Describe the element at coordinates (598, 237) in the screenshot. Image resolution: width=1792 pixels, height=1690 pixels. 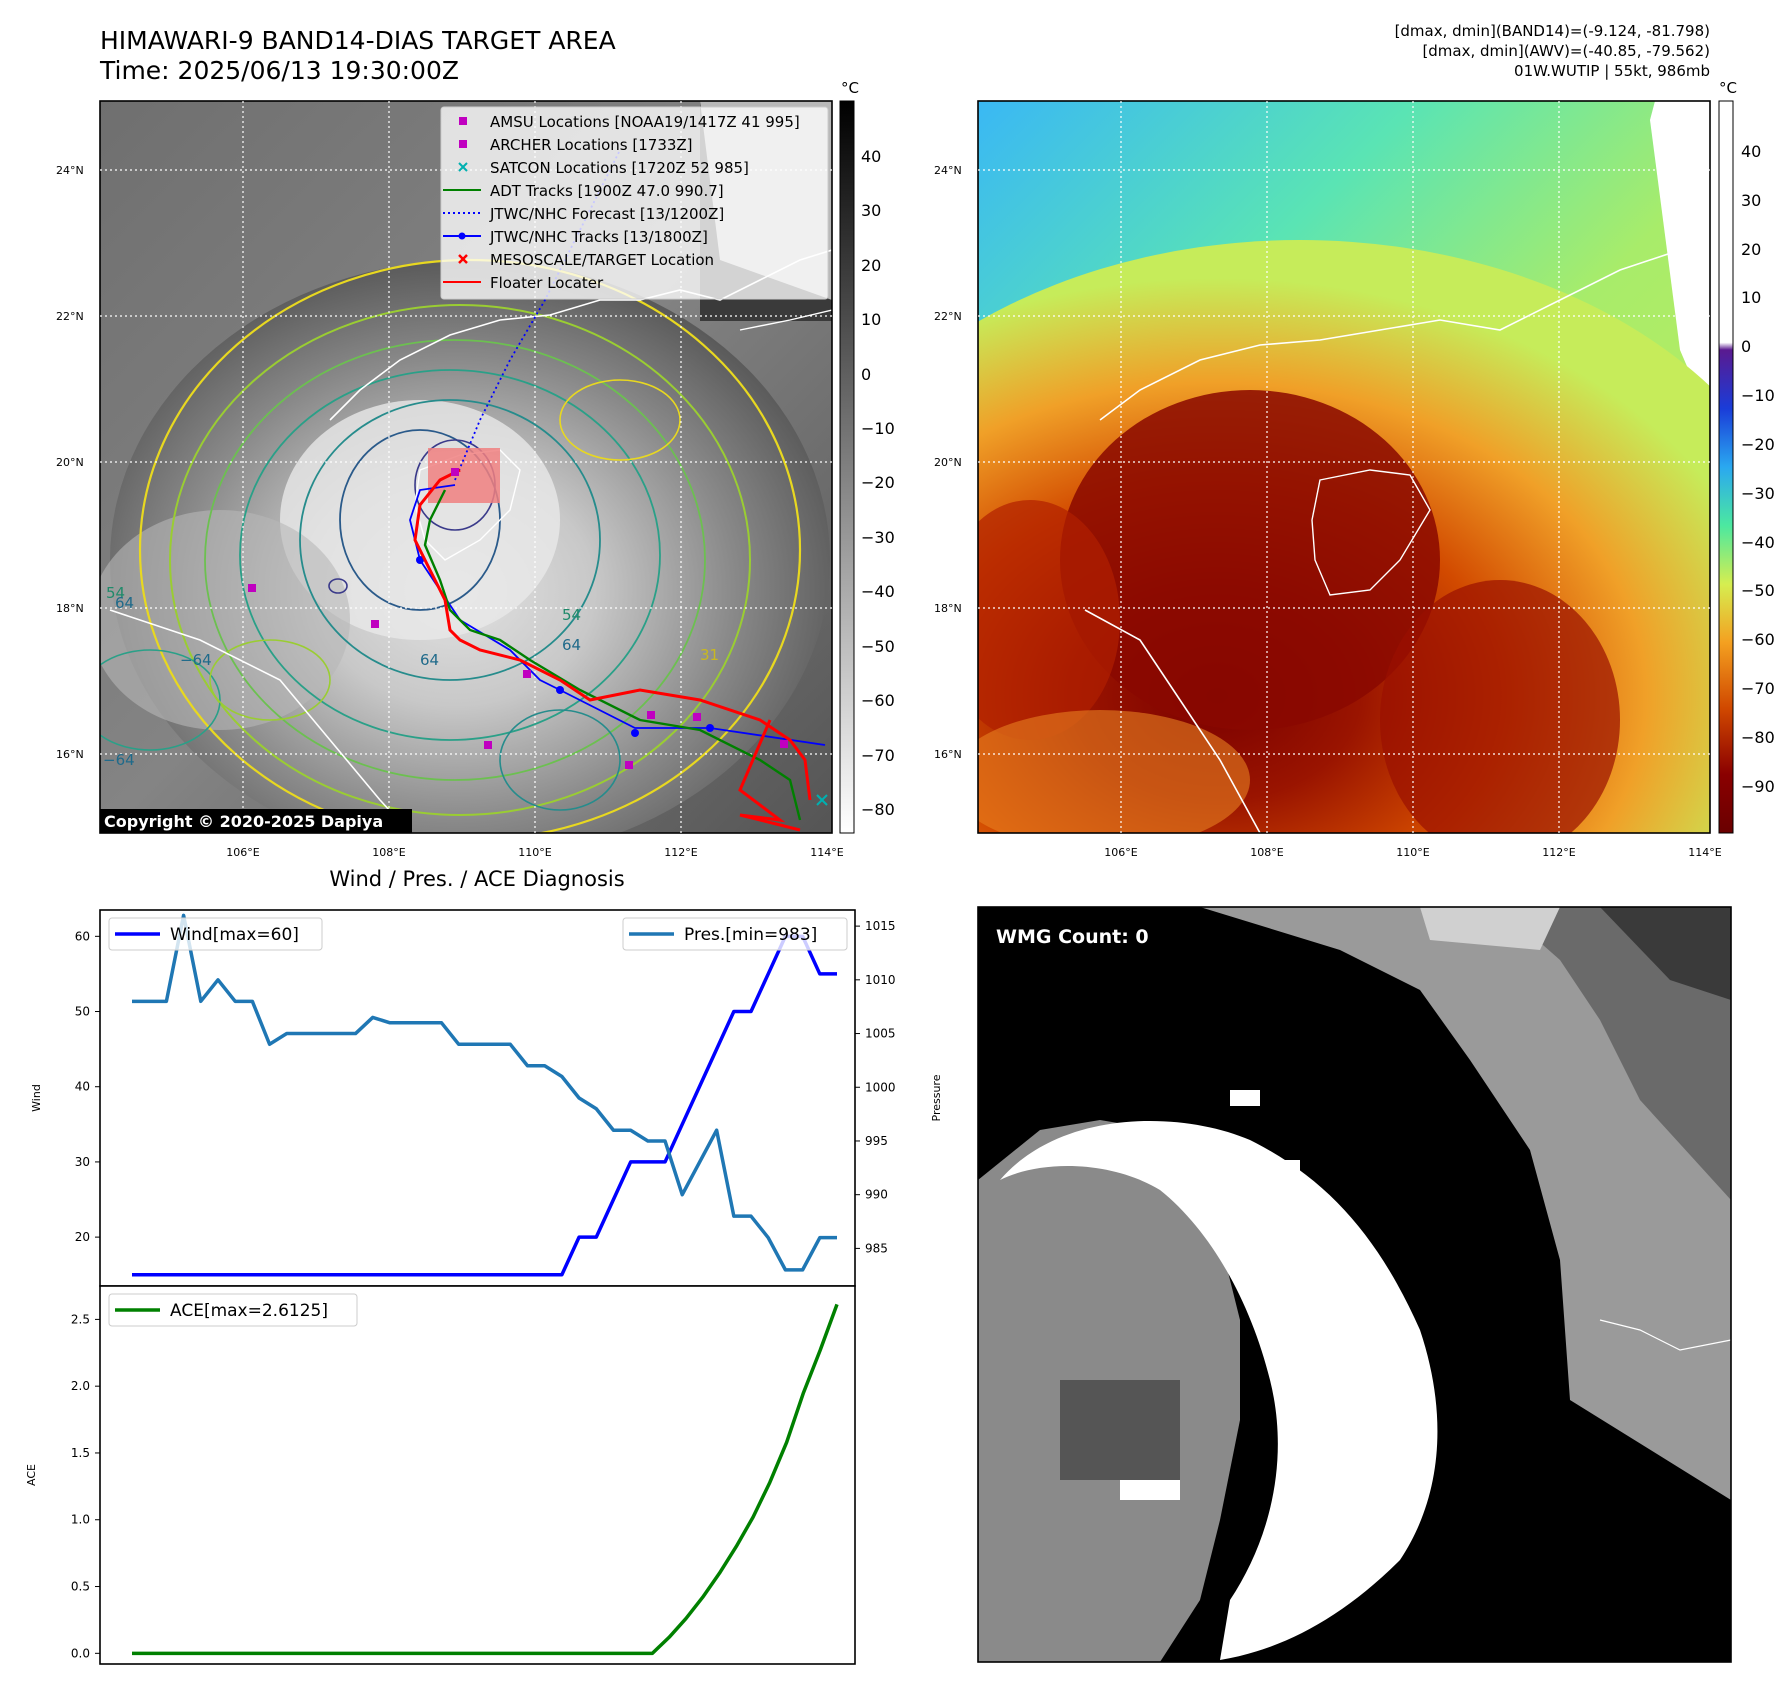
I see `legend-tracks: JTWC/NHC Tracks [13/1800Z]` at that location.